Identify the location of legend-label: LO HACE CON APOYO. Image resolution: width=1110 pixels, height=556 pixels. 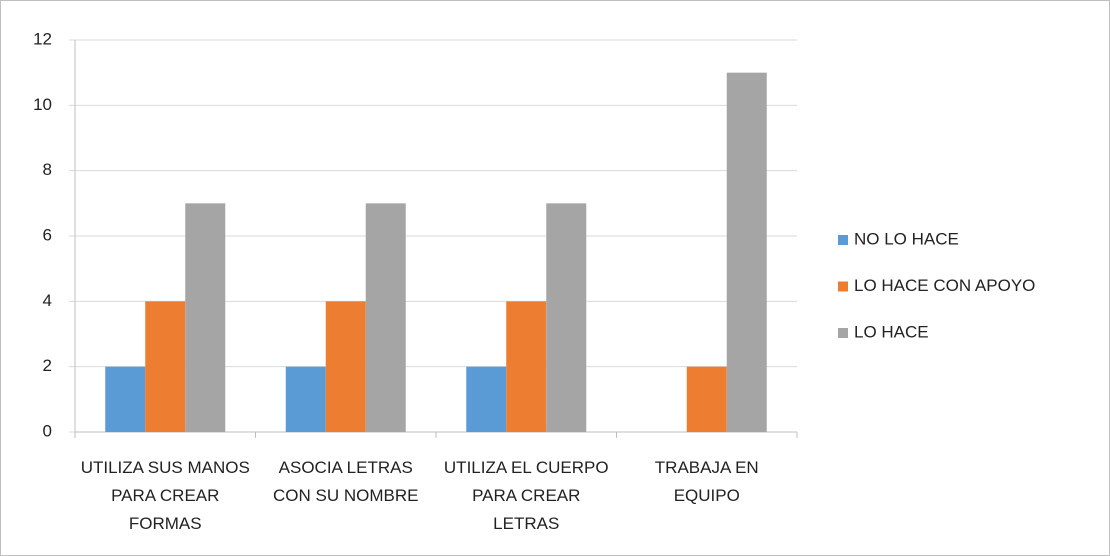
(944, 285).